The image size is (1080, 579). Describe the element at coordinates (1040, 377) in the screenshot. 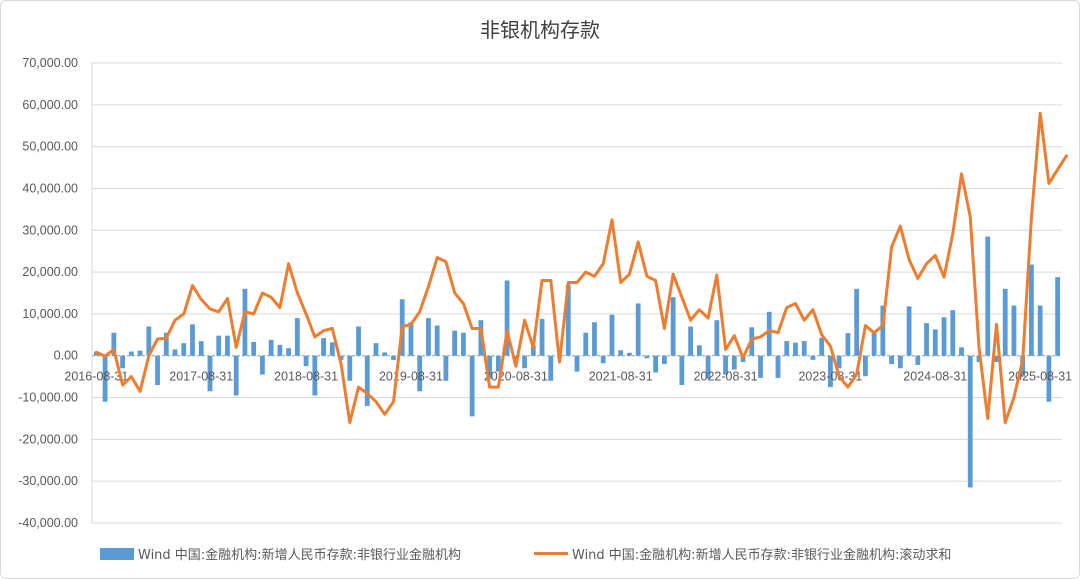

I see `x-tick-label: 2025-08-31` at that location.